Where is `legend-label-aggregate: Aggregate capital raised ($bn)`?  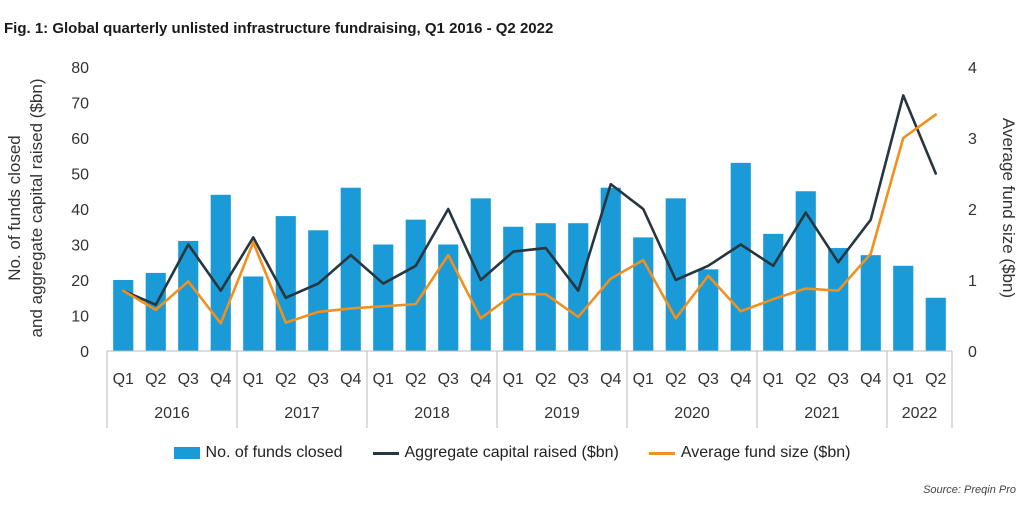
legend-label-aggregate: Aggregate capital raised ($bn) is located at coordinates (511, 452).